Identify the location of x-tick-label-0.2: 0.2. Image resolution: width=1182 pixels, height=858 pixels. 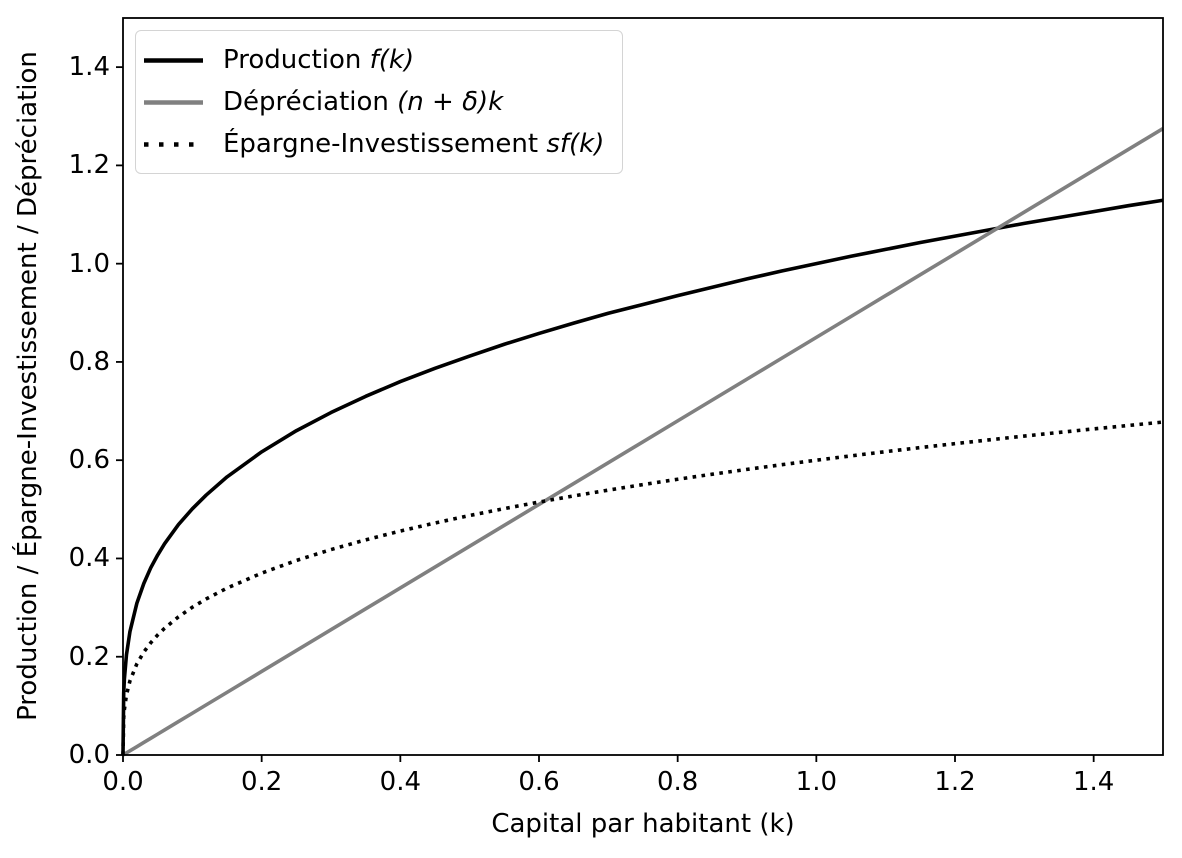
(261, 782).